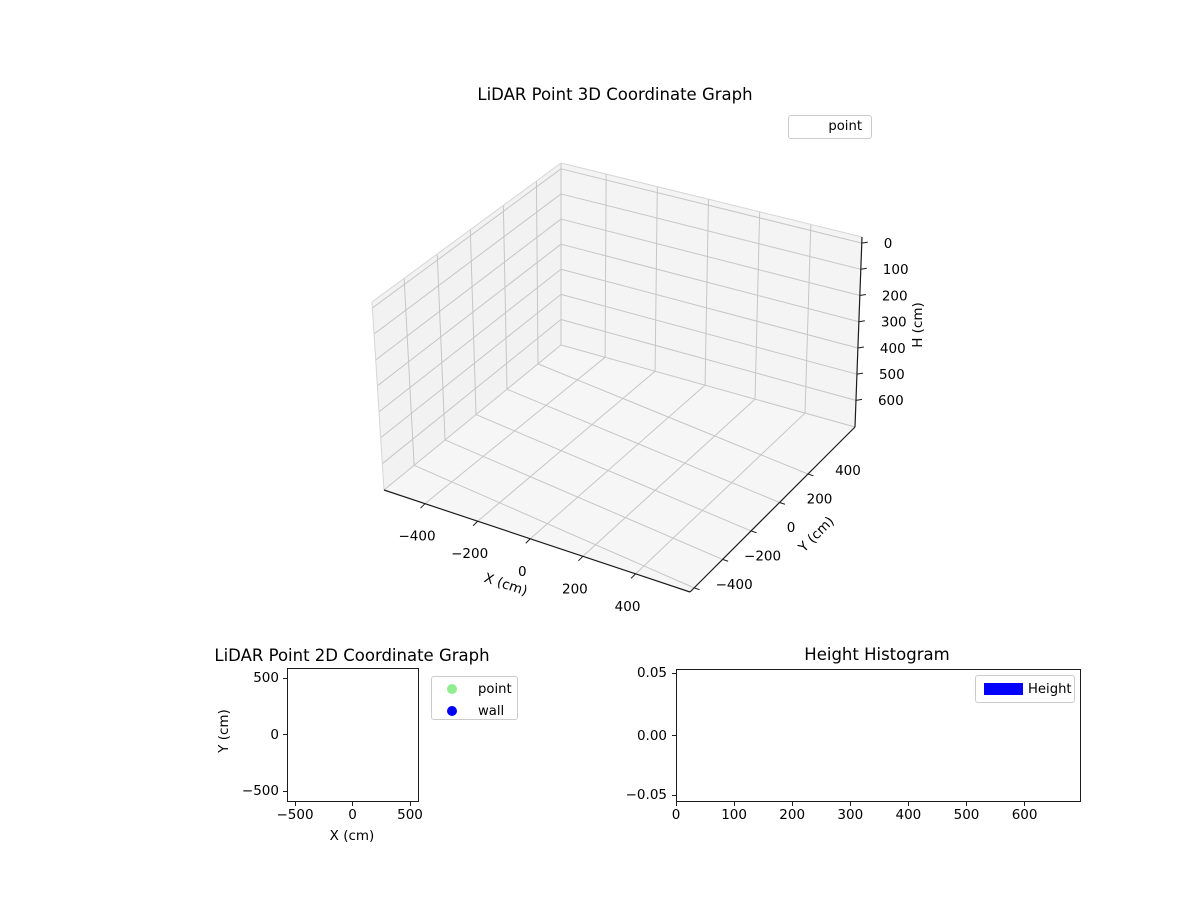 Image resolution: width=1200 pixels, height=900 pixels. What do you see at coordinates (848, 471) in the screenshot?
I see `plot3d-ytick-label: 400` at bounding box center [848, 471].